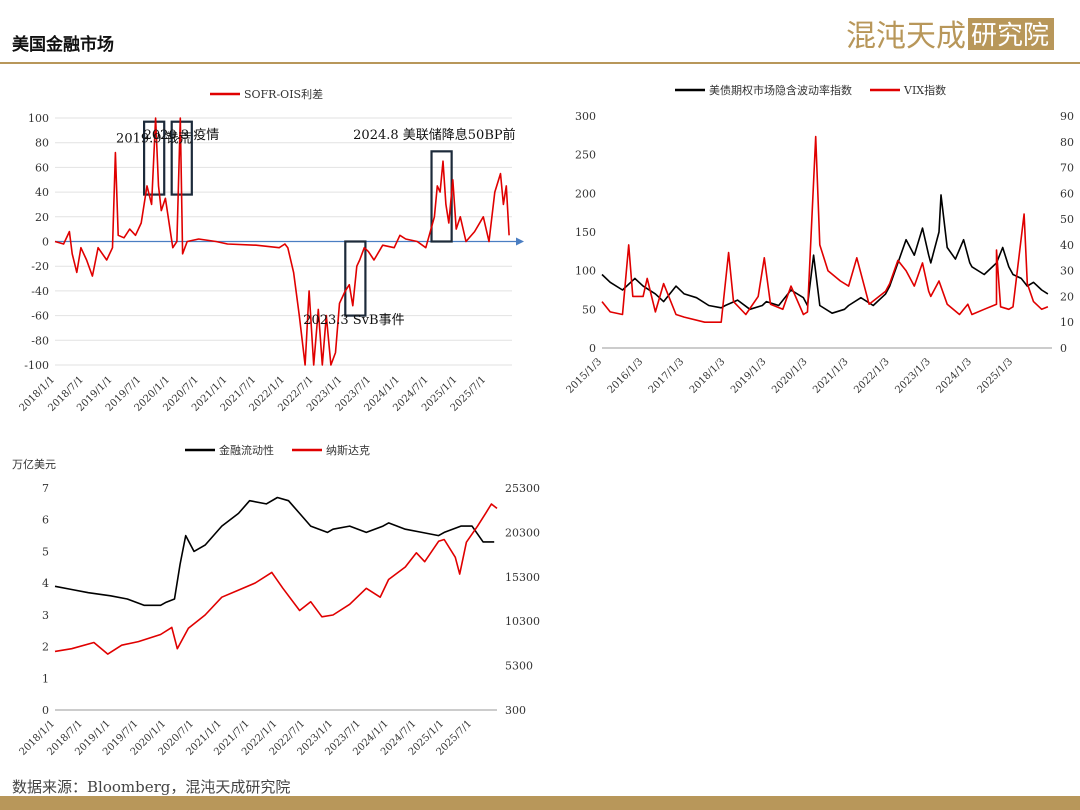 The height and width of the screenshot is (810, 1080). I want to click on y-tick-label: 60, so click(42, 167).